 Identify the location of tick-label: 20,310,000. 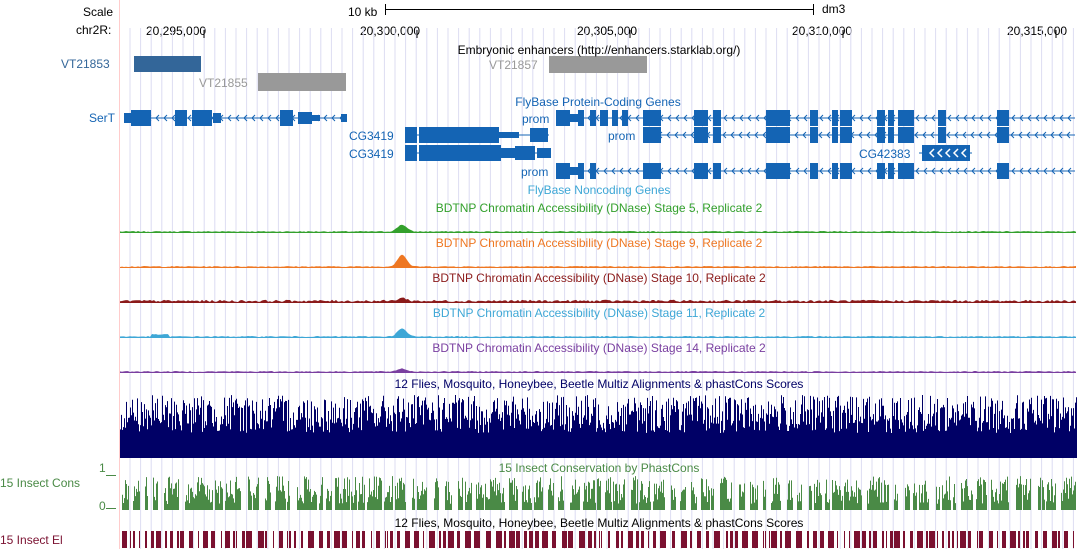
(822, 31).